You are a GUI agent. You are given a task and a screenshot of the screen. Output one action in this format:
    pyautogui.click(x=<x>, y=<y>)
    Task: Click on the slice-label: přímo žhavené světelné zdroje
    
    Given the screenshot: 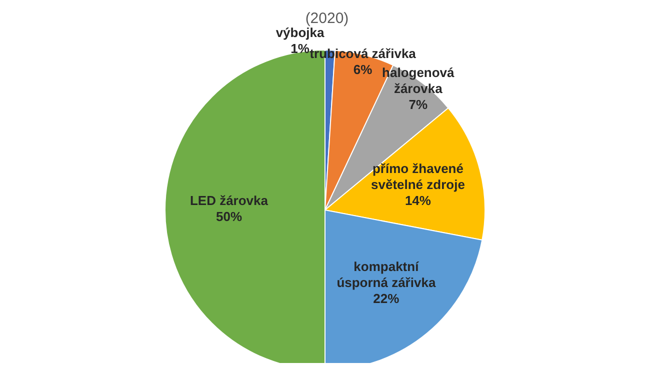 What is the action you would take?
    pyautogui.click(x=418, y=177)
    